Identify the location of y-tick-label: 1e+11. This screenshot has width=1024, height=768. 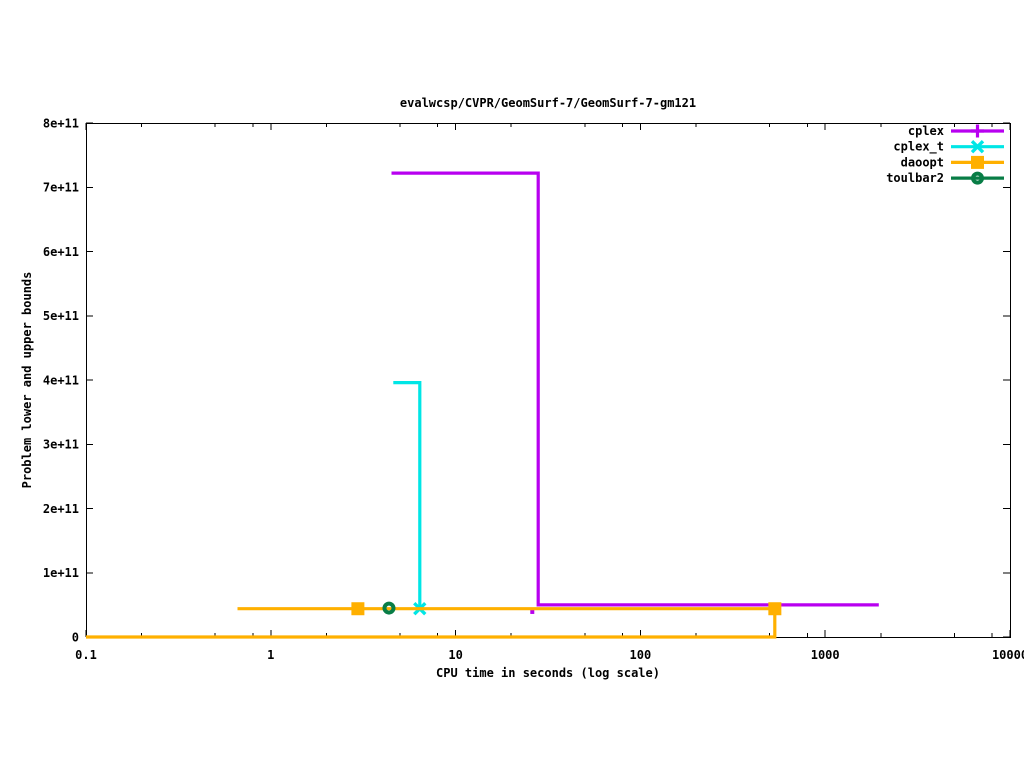
(61, 573).